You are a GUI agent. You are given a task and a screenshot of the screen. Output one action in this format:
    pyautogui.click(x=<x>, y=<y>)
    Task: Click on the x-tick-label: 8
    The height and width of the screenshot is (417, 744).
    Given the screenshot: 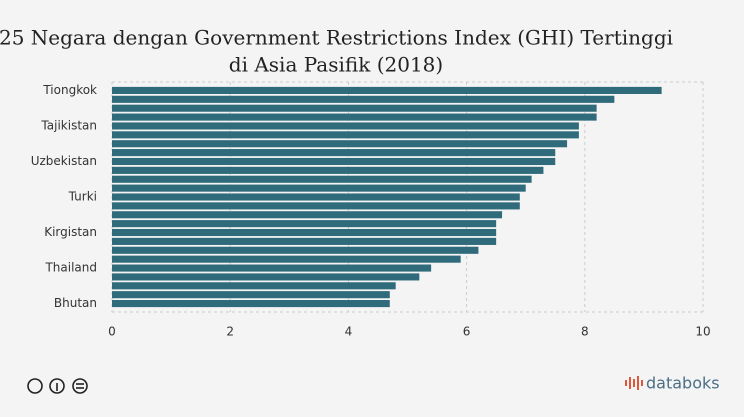 What is the action you would take?
    pyautogui.click(x=585, y=332)
    